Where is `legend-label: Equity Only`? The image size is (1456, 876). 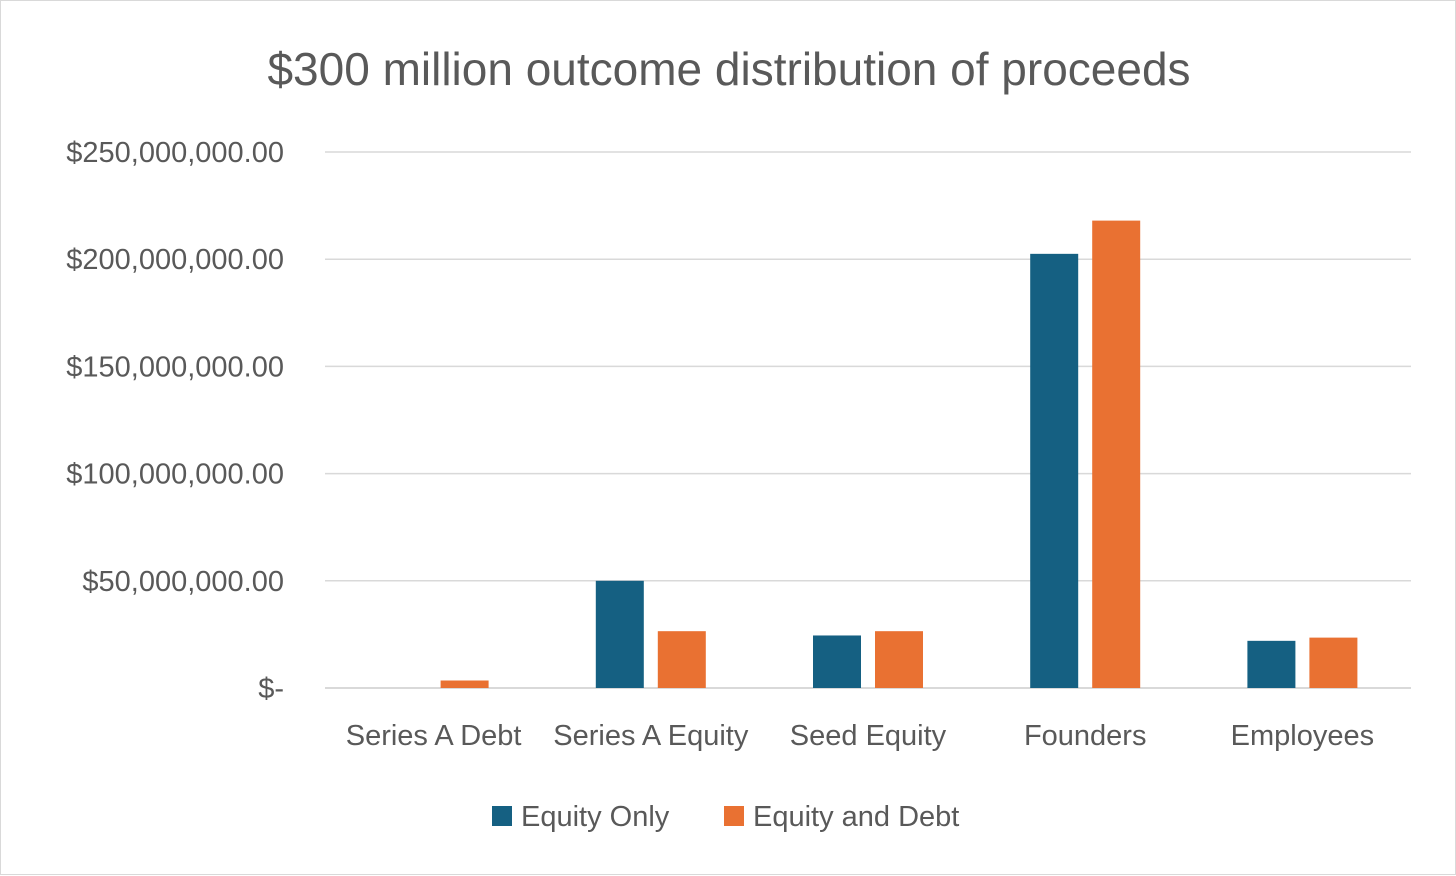 legend-label: Equity Only is located at coordinates (595, 817).